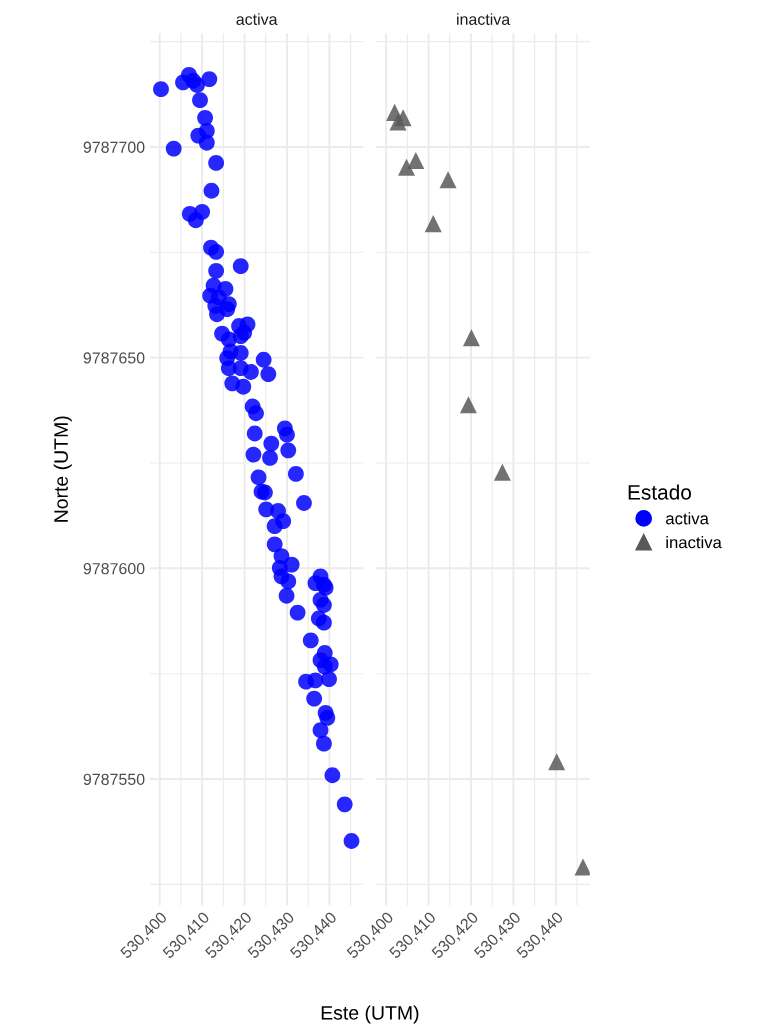 This screenshot has height=1036, width=765. What do you see at coordinates (659, 492) in the screenshot?
I see `legend-title: Estado` at bounding box center [659, 492].